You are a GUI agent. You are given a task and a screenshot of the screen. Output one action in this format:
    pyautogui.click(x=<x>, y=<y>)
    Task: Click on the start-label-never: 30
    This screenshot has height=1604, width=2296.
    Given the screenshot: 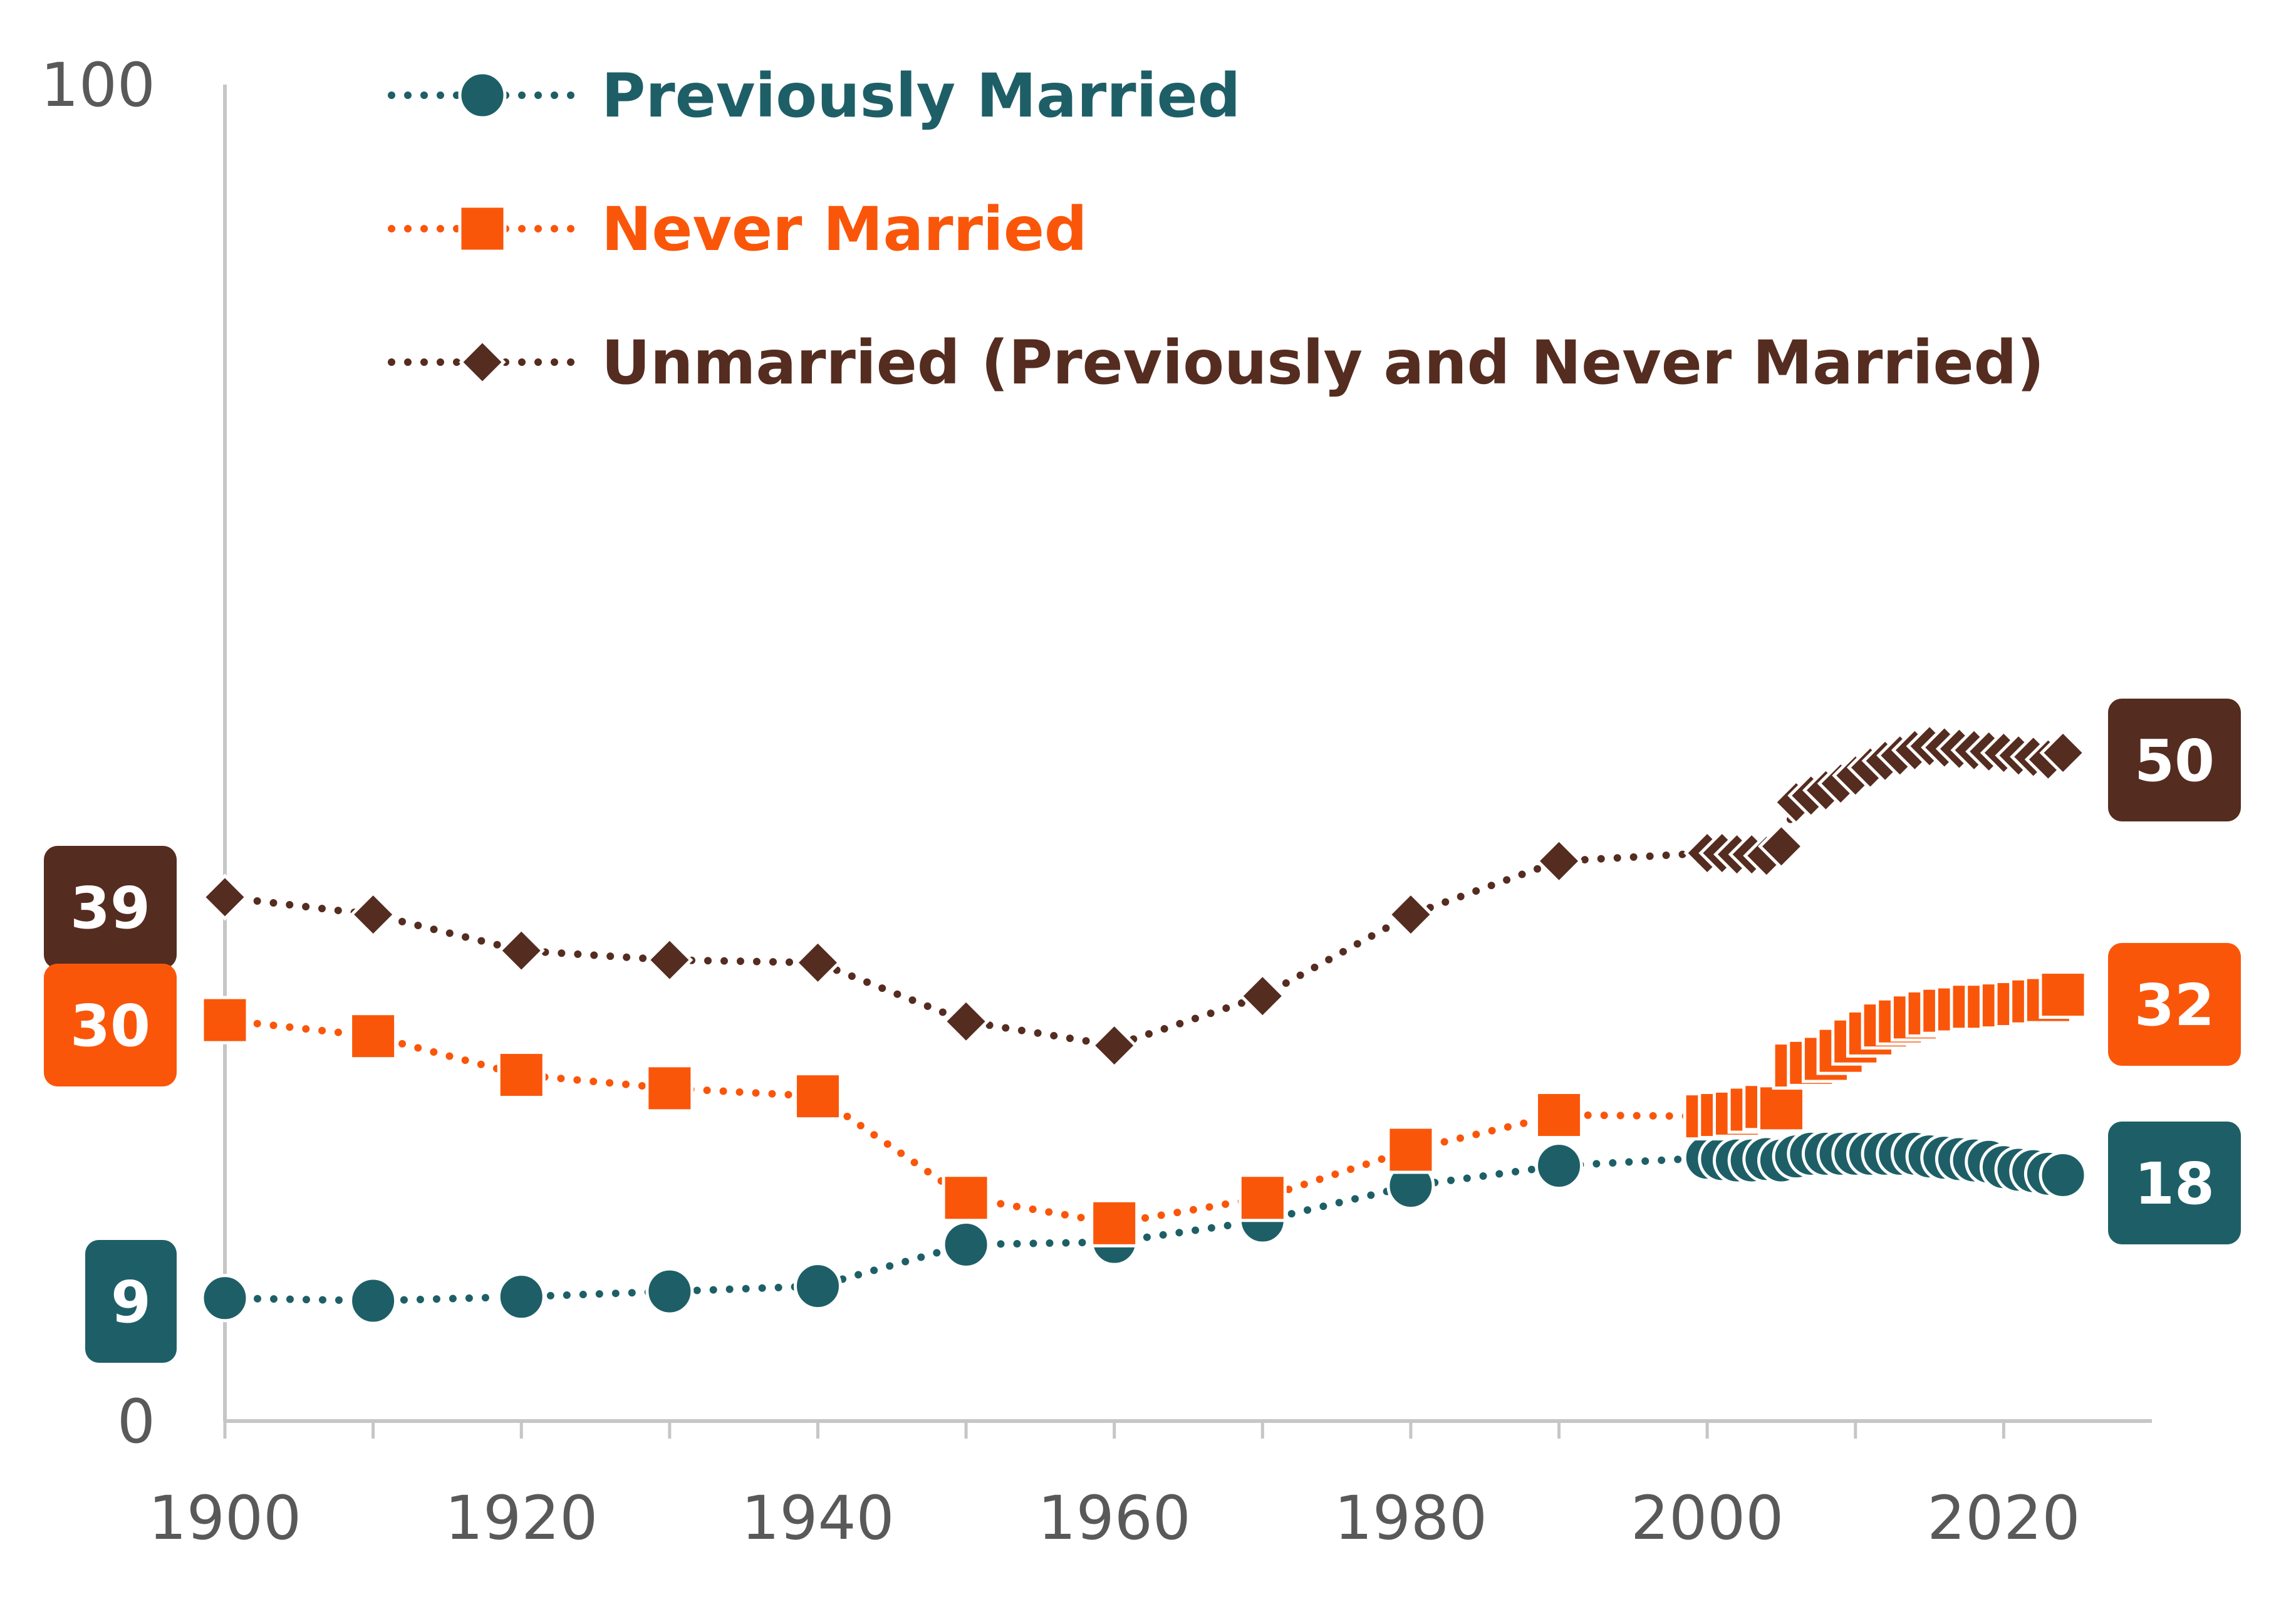 What is the action you would take?
    pyautogui.click(x=110, y=1025)
    